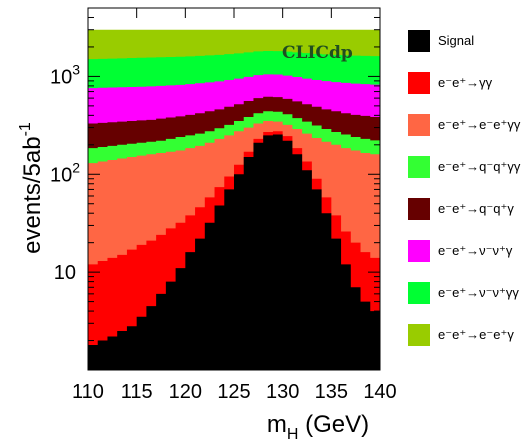  I want to click on x-tick-label: 115, so click(137, 392).